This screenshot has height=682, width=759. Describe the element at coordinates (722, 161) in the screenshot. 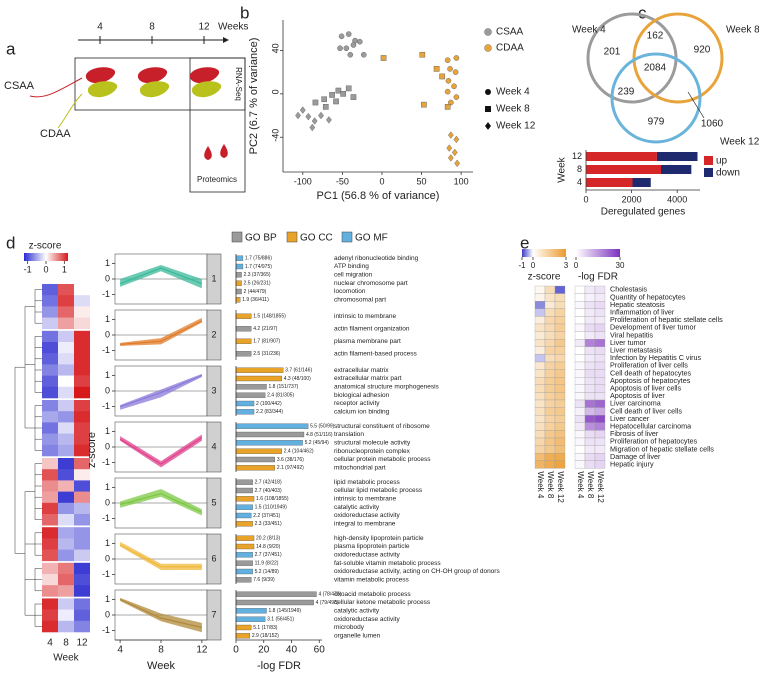

I see `legend-label: up` at that location.